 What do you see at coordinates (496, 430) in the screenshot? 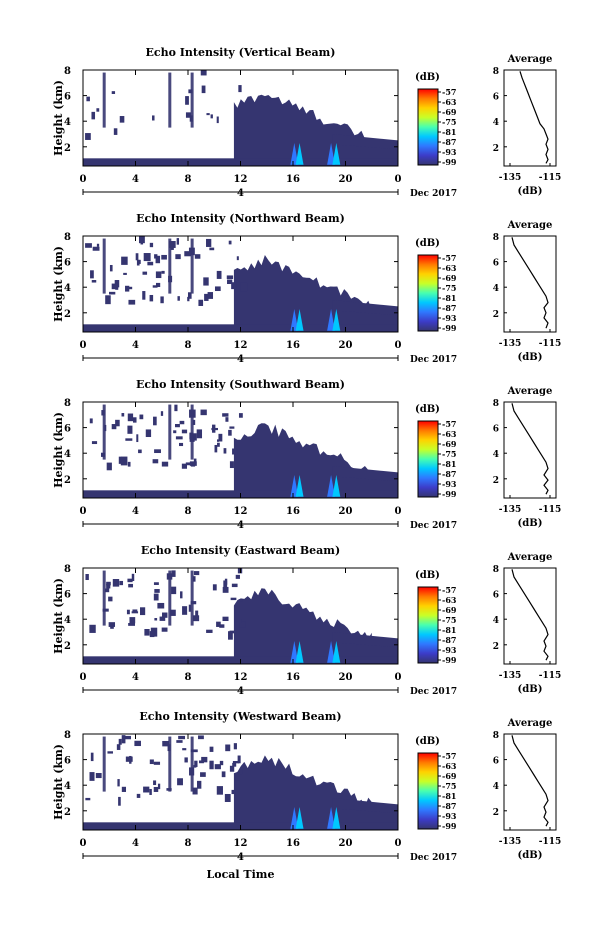
I see `profile-y-tick-label: 6` at bounding box center [496, 430].